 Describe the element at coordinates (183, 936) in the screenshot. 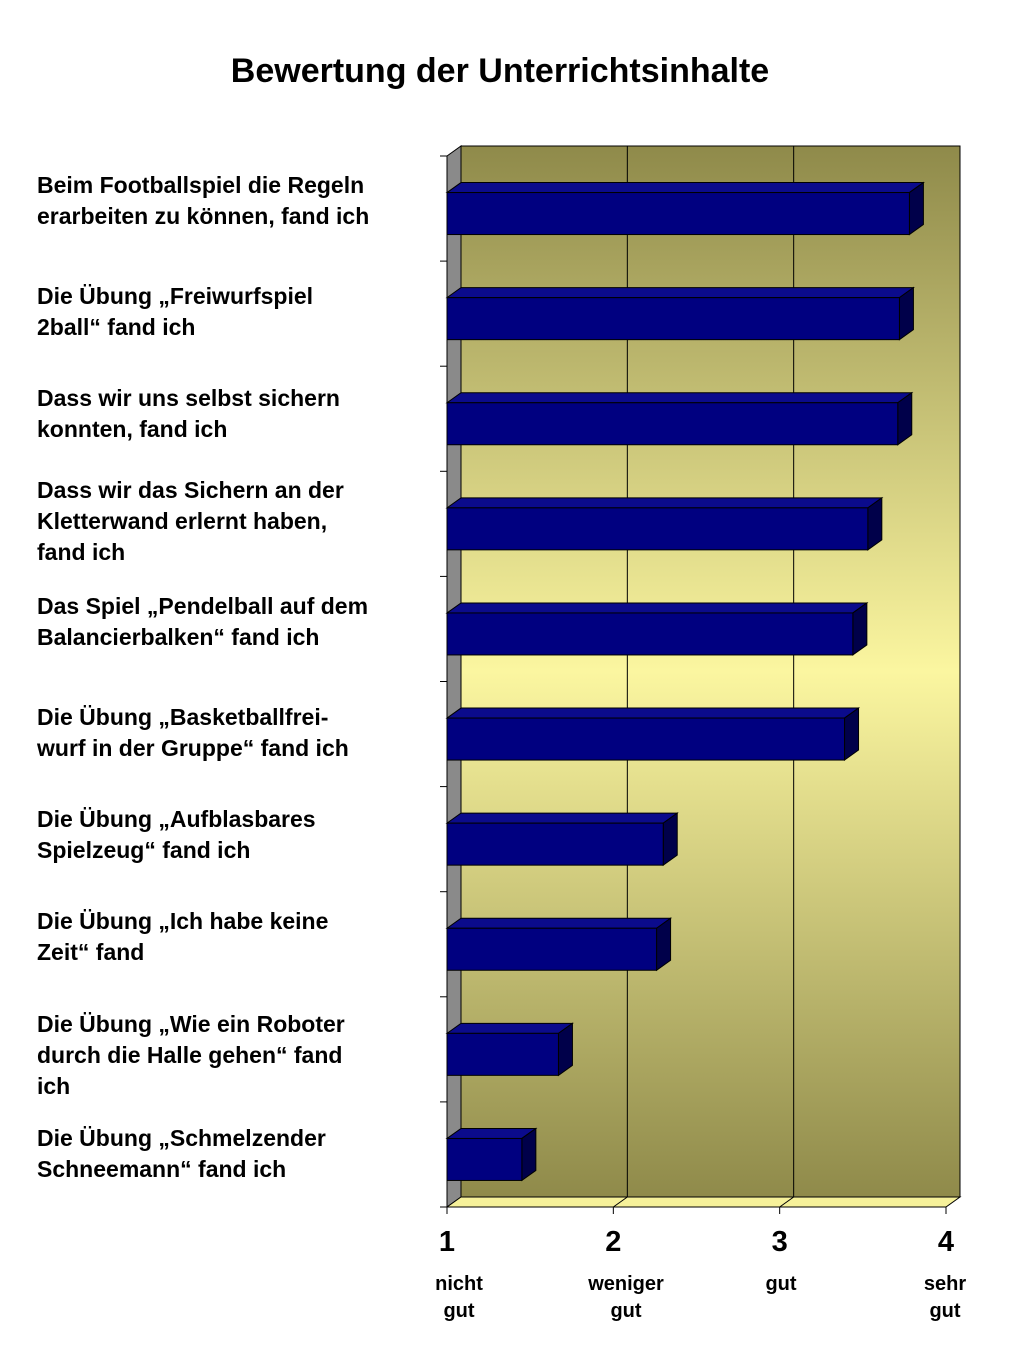

I see `category-label-8: Die Übung „Ich habe keine Zeit“ fand` at that location.